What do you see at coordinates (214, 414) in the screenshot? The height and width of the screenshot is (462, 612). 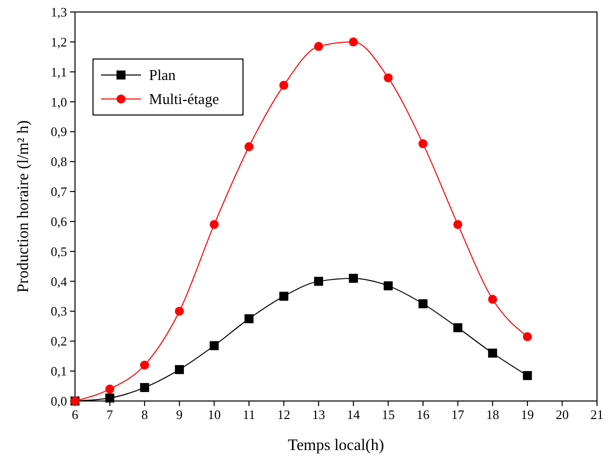 I see `x-tick-label: 10` at bounding box center [214, 414].